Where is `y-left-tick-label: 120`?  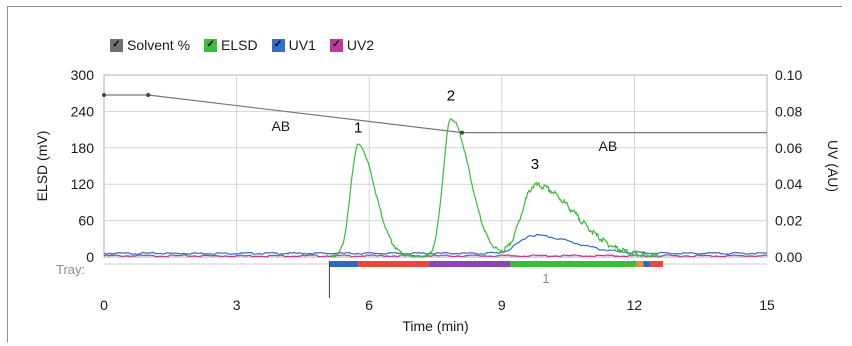 y-left-tick-label: 120 is located at coordinates (83, 184).